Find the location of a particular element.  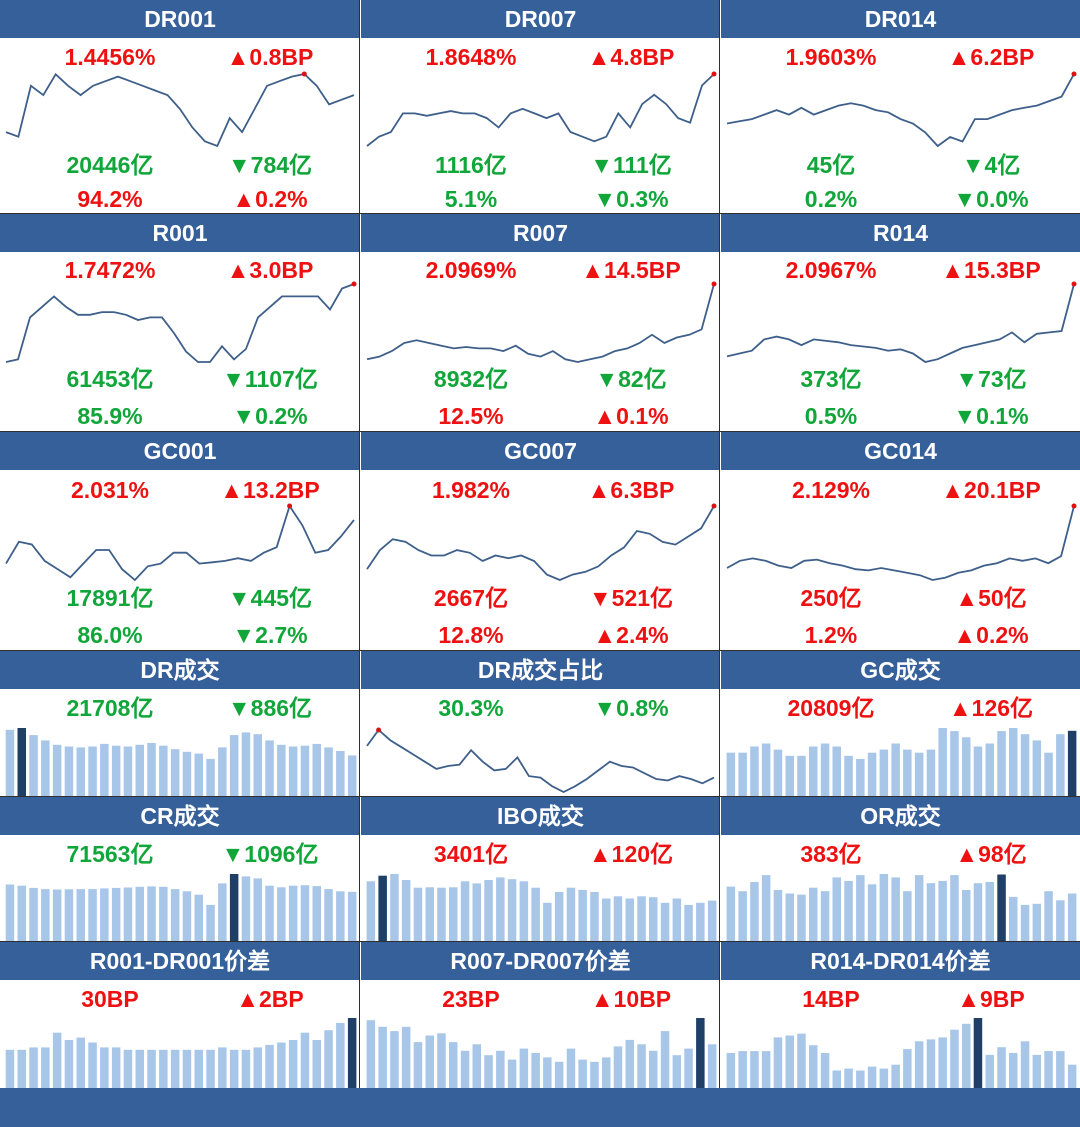

chart-gc014 is located at coordinates (901, 542).